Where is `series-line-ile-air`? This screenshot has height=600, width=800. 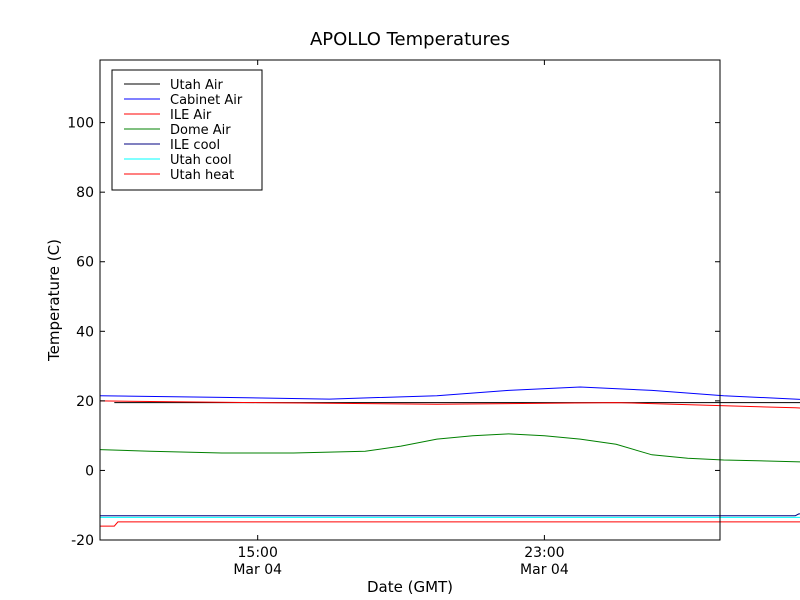 series-line-ile-air is located at coordinates (449, 404).